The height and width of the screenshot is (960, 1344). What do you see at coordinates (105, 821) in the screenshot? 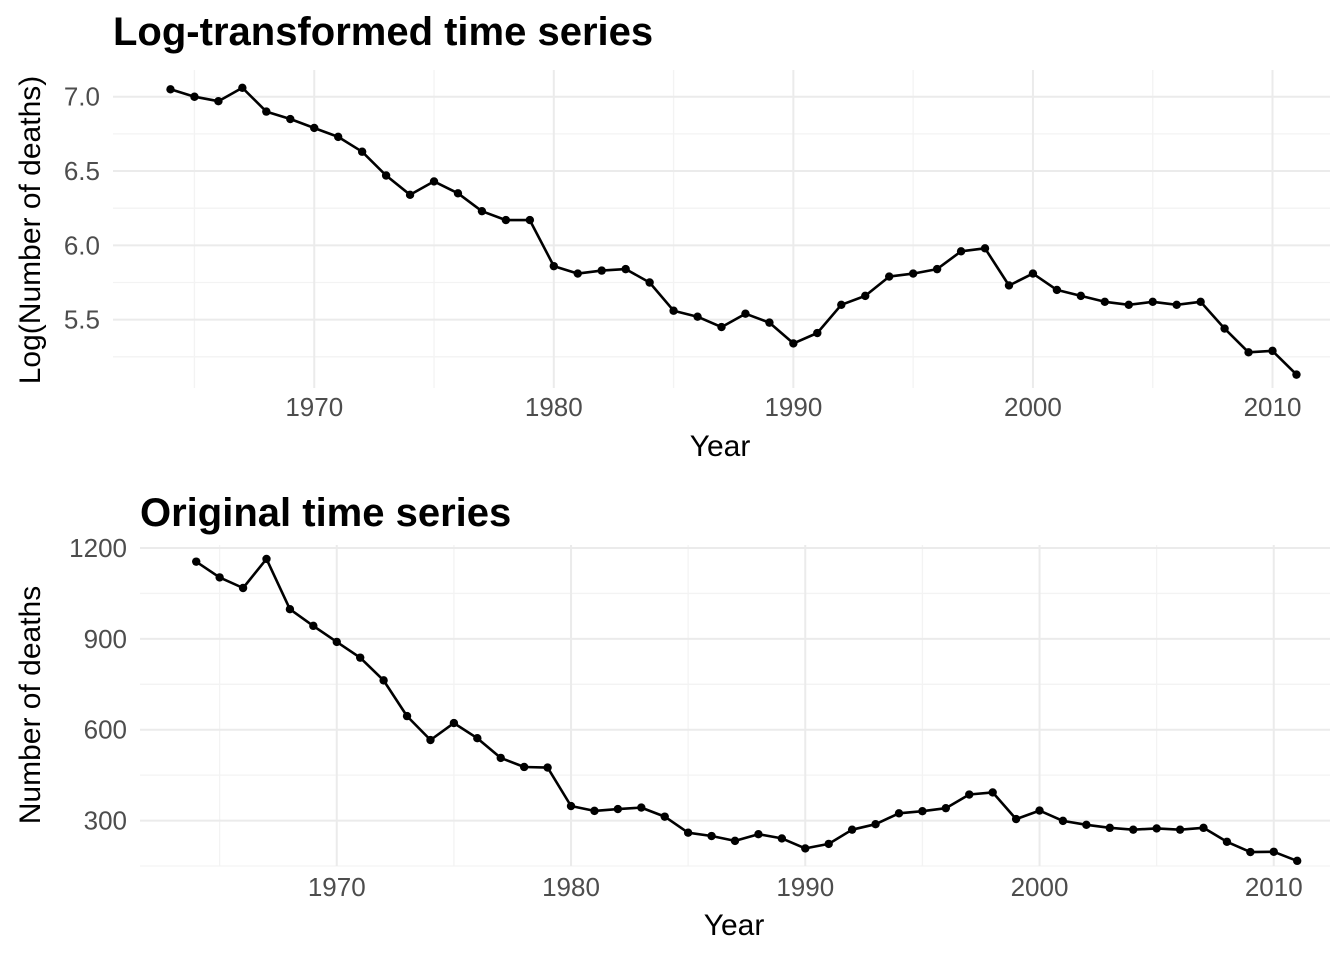
I see `y-tick-label: 300` at bounding box center [105, 821].